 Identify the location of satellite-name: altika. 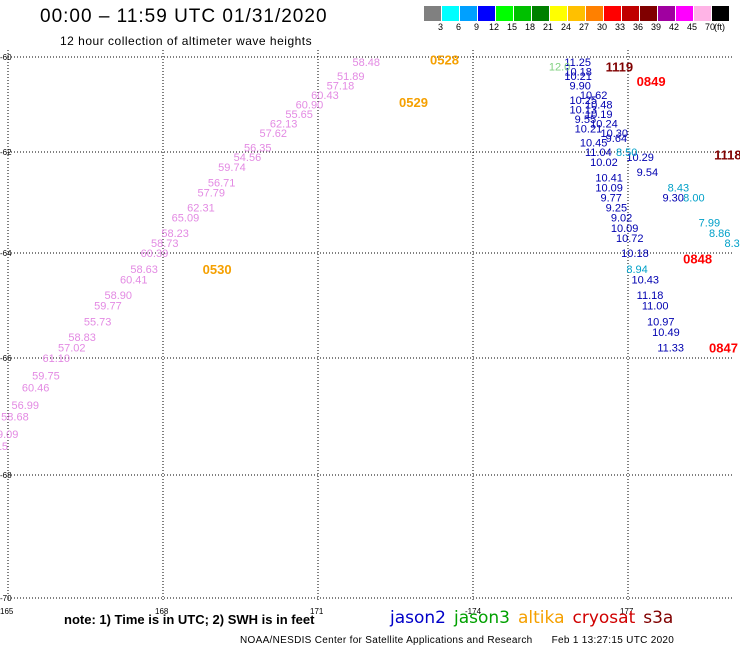
(541, 618).